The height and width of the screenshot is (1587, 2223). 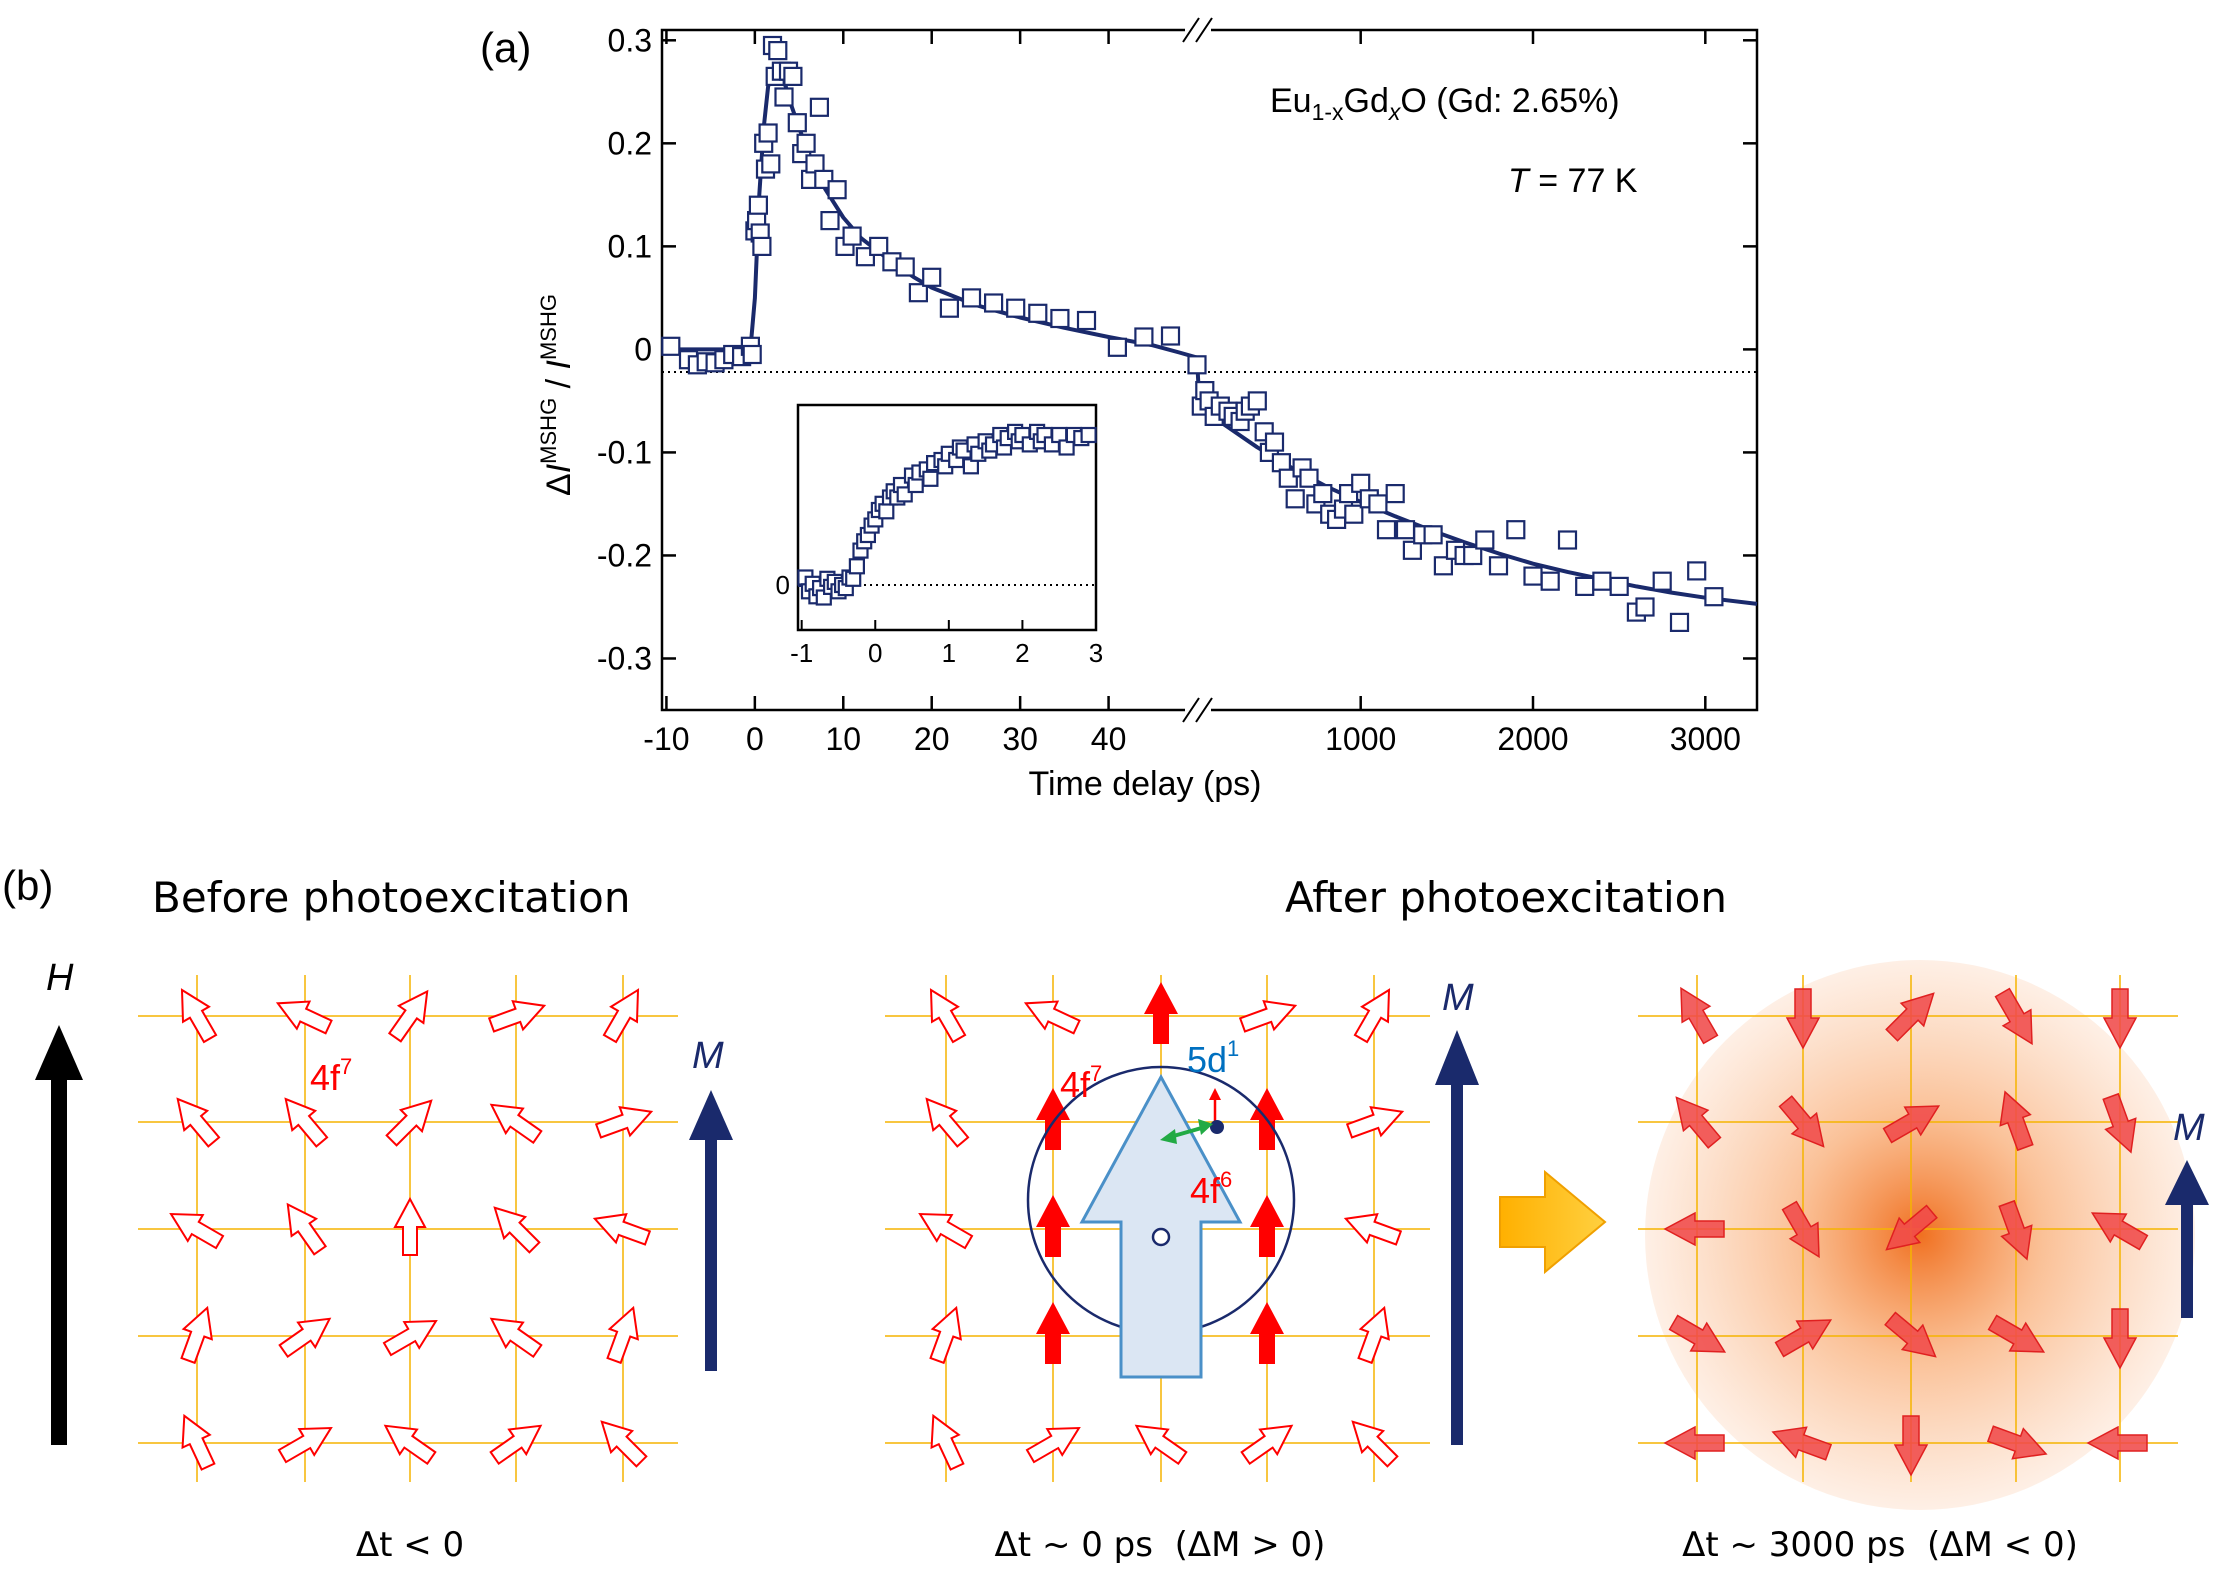 I want to click on label-4f7-after: 4f7, so click(x=1081, y=1083).